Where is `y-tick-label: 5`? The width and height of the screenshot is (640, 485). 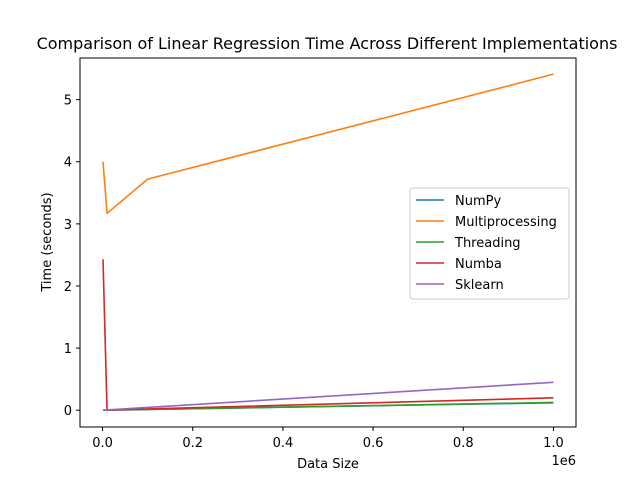
y-tick-label: 5 is located at coordinates (68, 101).